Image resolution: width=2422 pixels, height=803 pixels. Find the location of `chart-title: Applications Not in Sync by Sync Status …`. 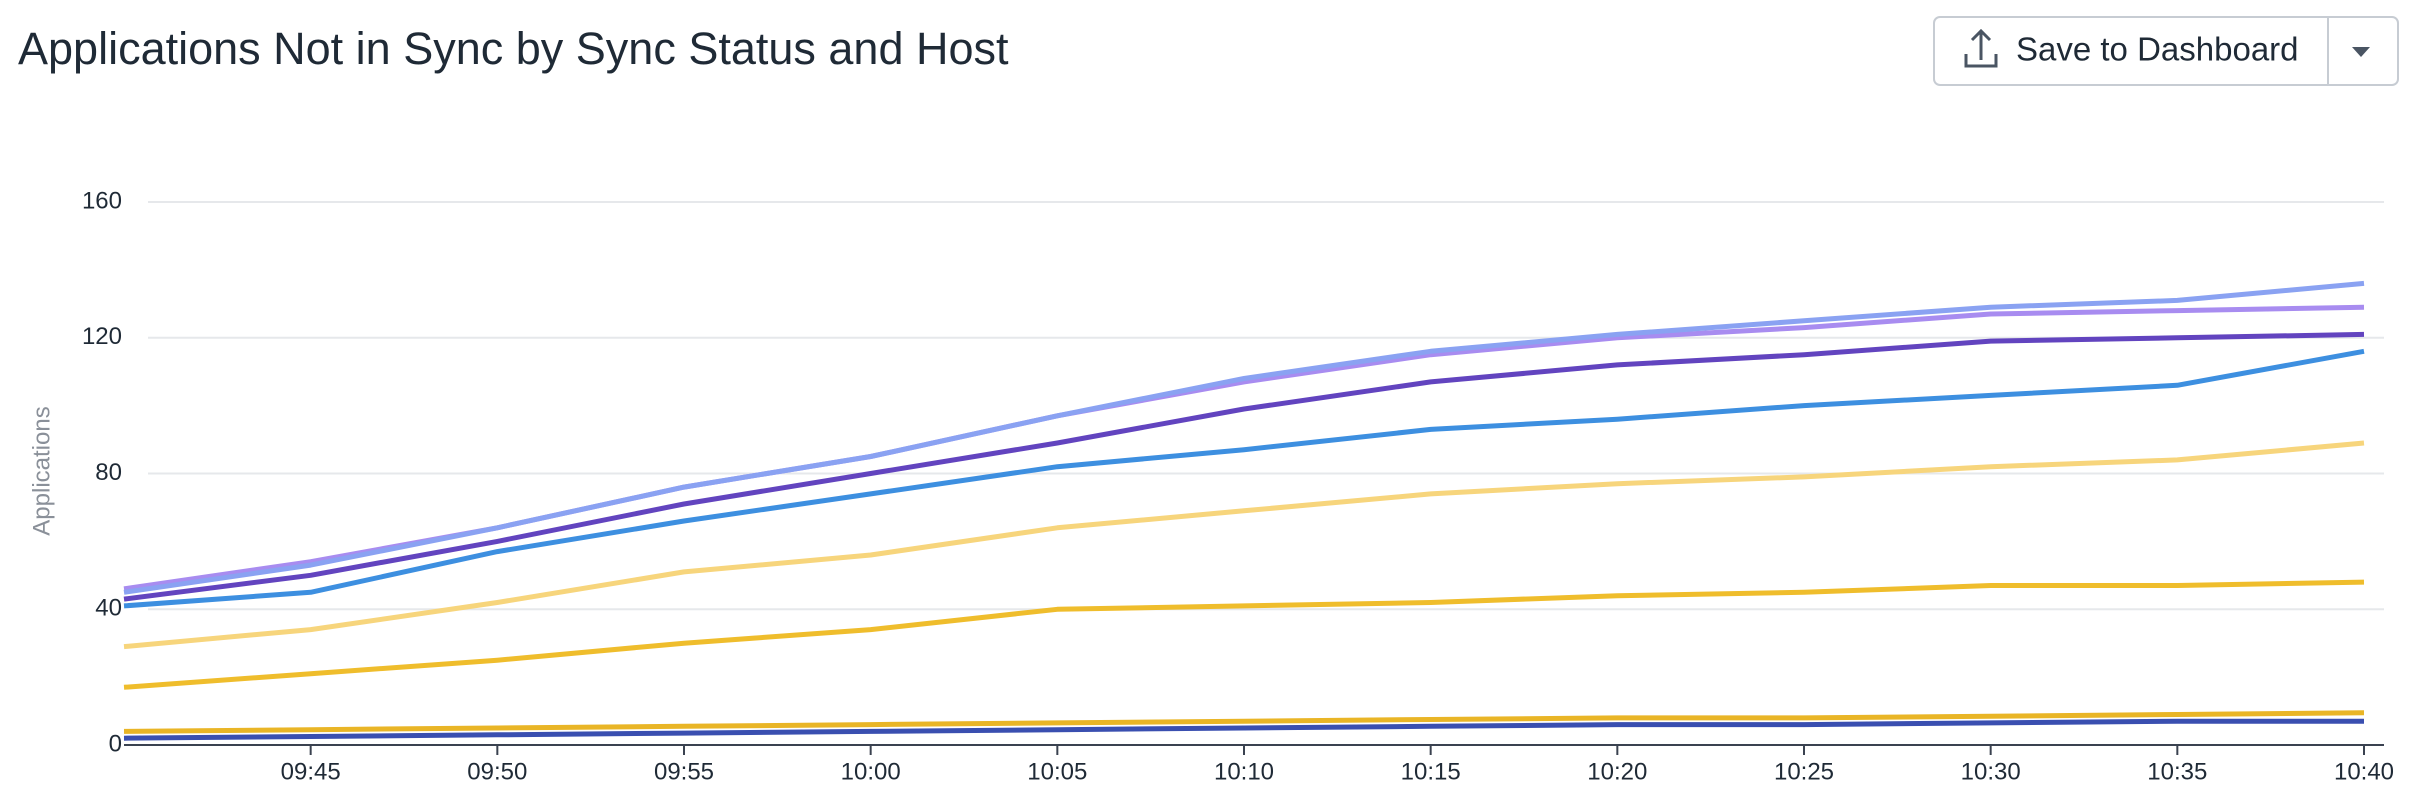

chart-title: Applications Not in Sync by Sync Status … is located at coordinates (513, 48).